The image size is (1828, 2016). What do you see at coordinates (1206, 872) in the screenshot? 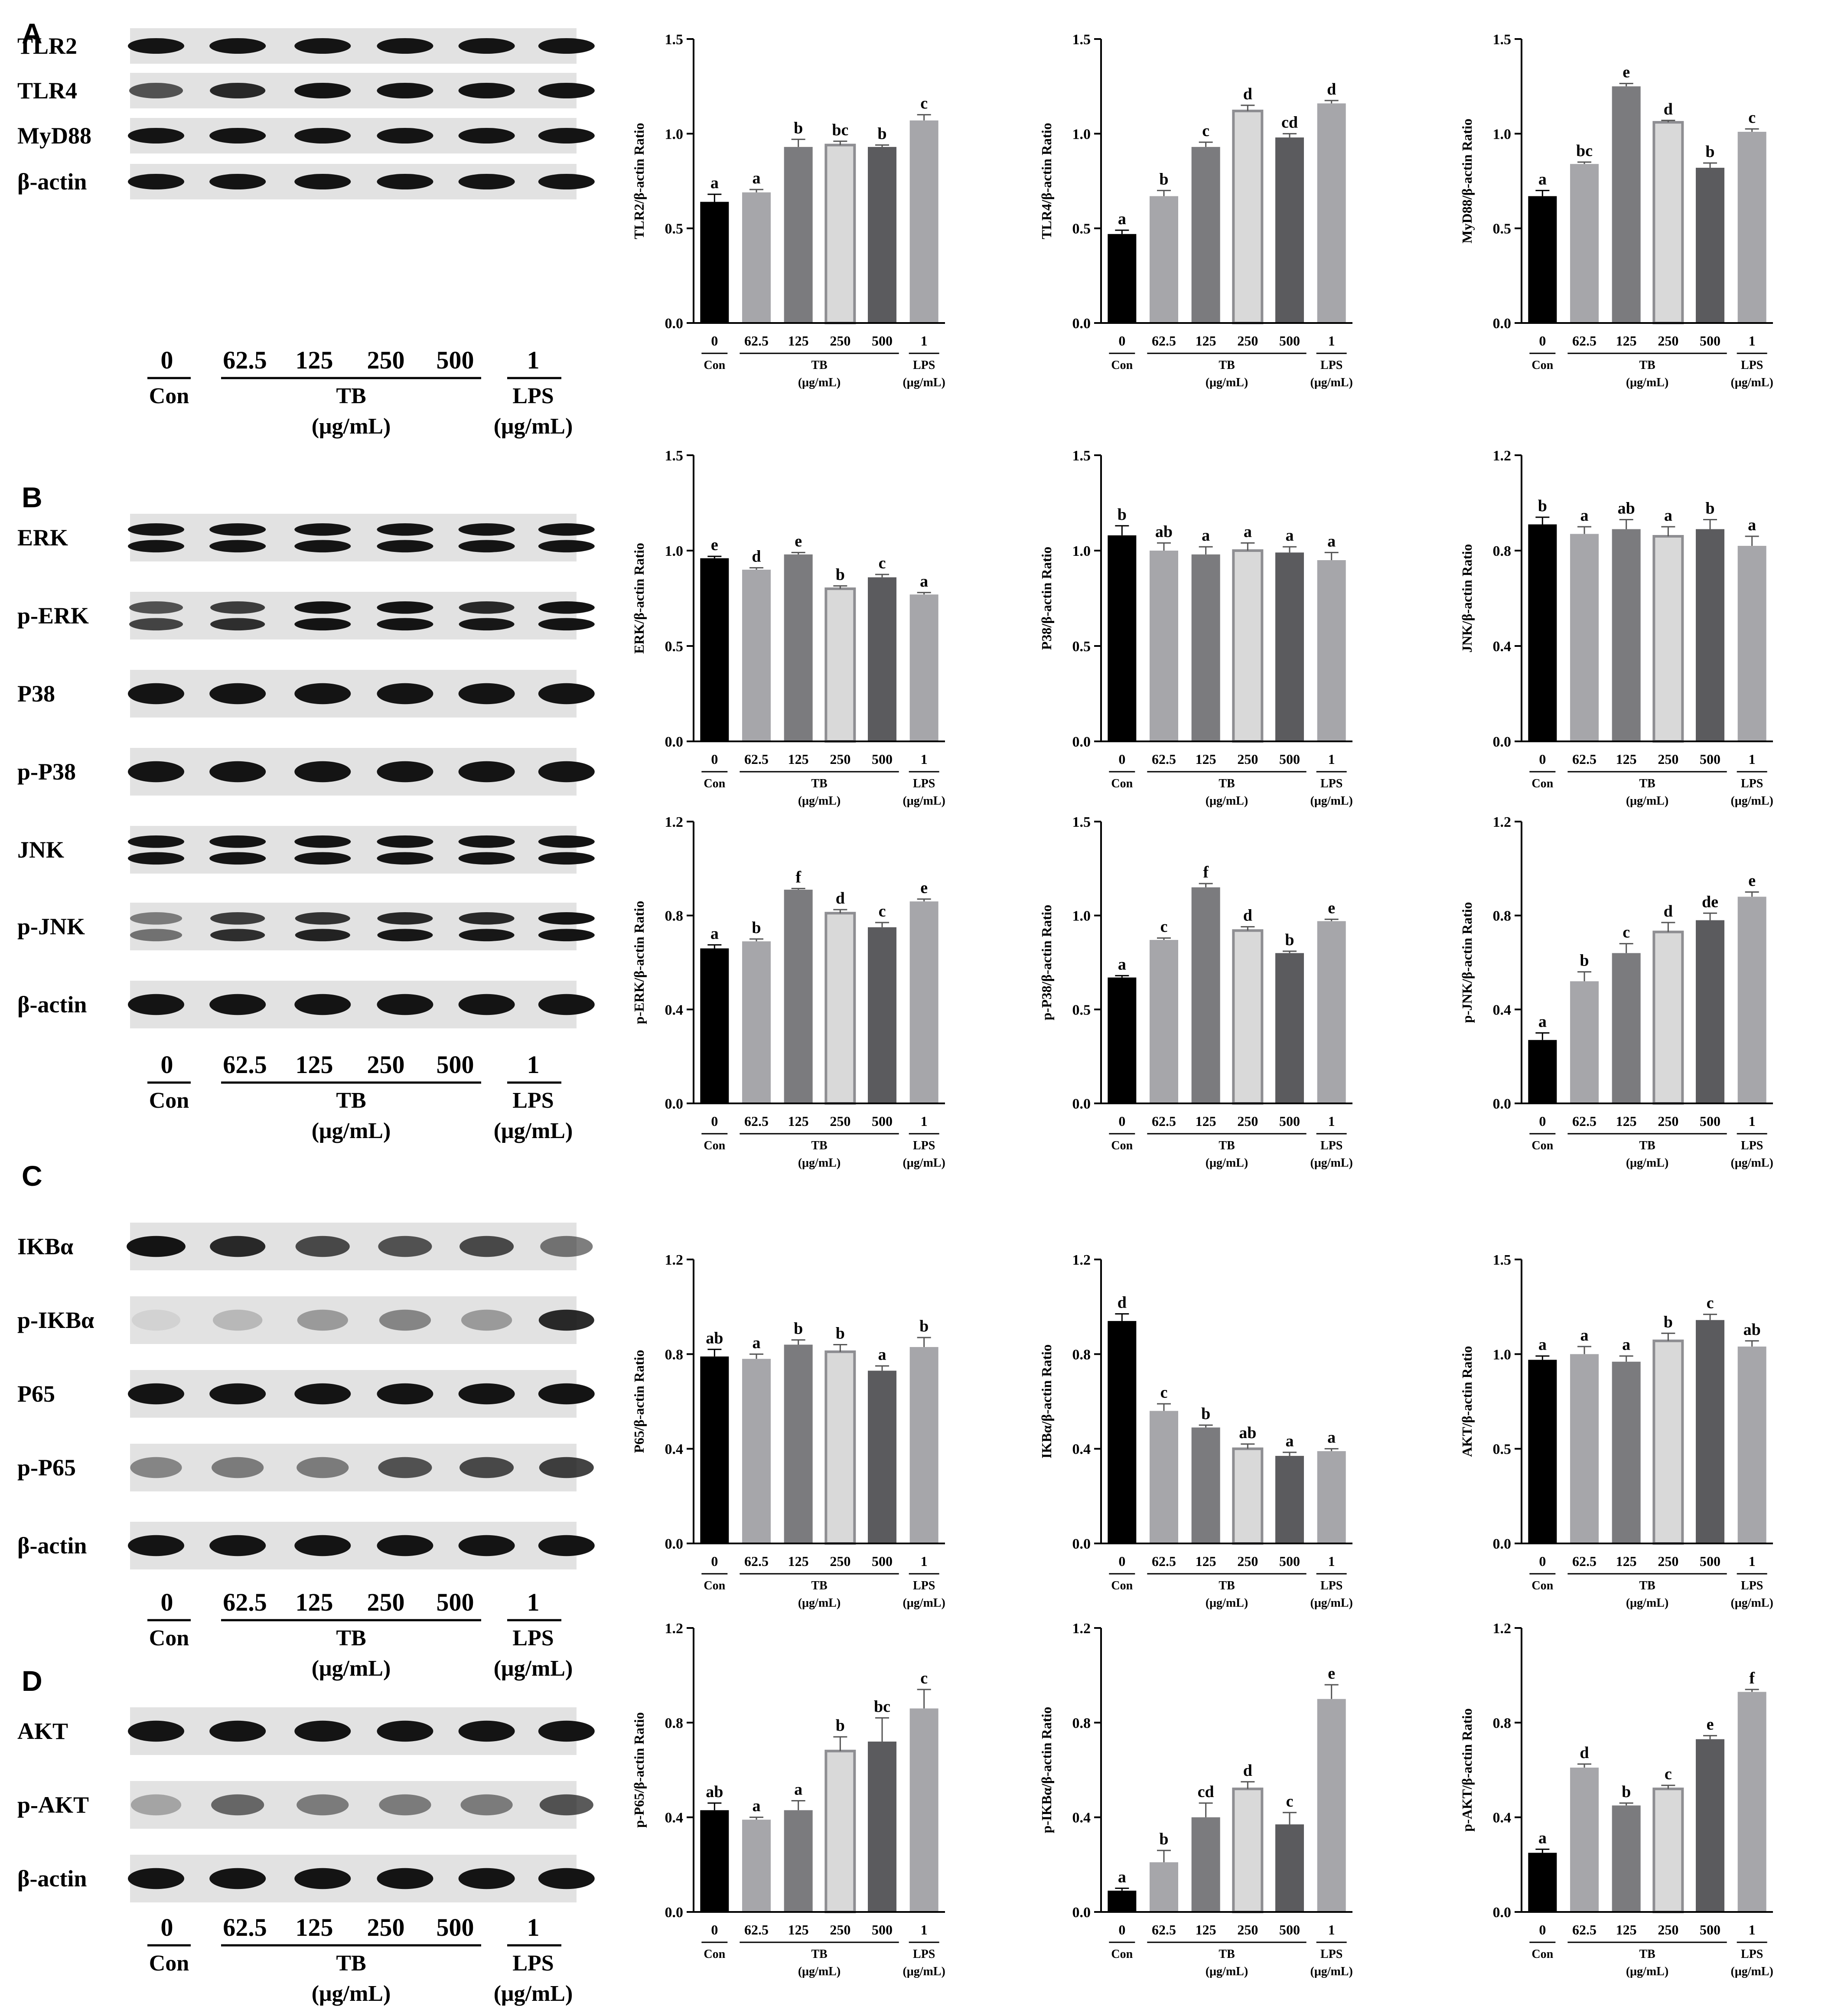
I see `significance-letter: f` at bounding box center [1206, 872].